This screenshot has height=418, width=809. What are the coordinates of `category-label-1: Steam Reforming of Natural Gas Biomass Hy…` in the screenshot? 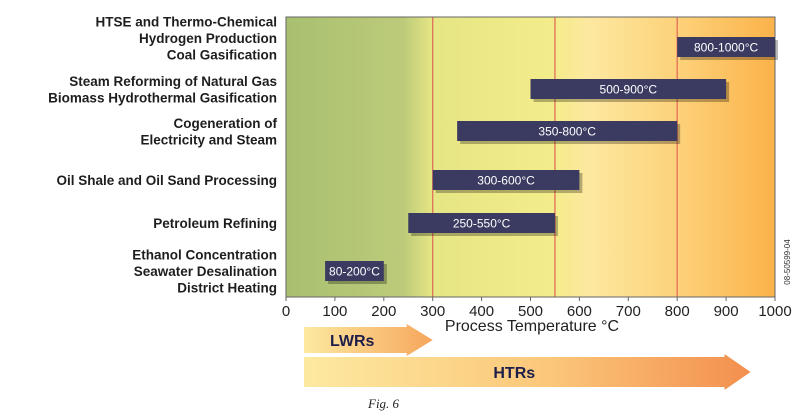 It's located at (162, 90).